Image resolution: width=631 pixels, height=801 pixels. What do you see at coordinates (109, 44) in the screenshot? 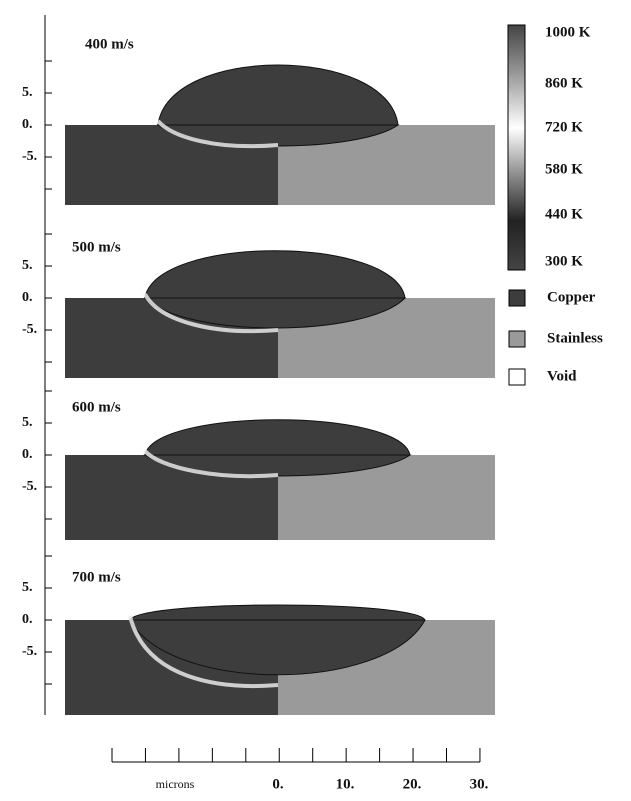
I see `panel-label: 400 m/s` at bounding box center [109, 44].